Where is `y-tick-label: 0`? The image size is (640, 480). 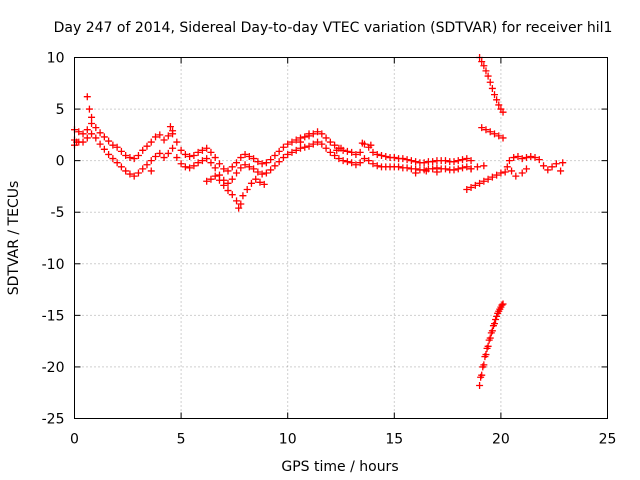 y-tick-label: 0 is located at coordinates (60, 162).